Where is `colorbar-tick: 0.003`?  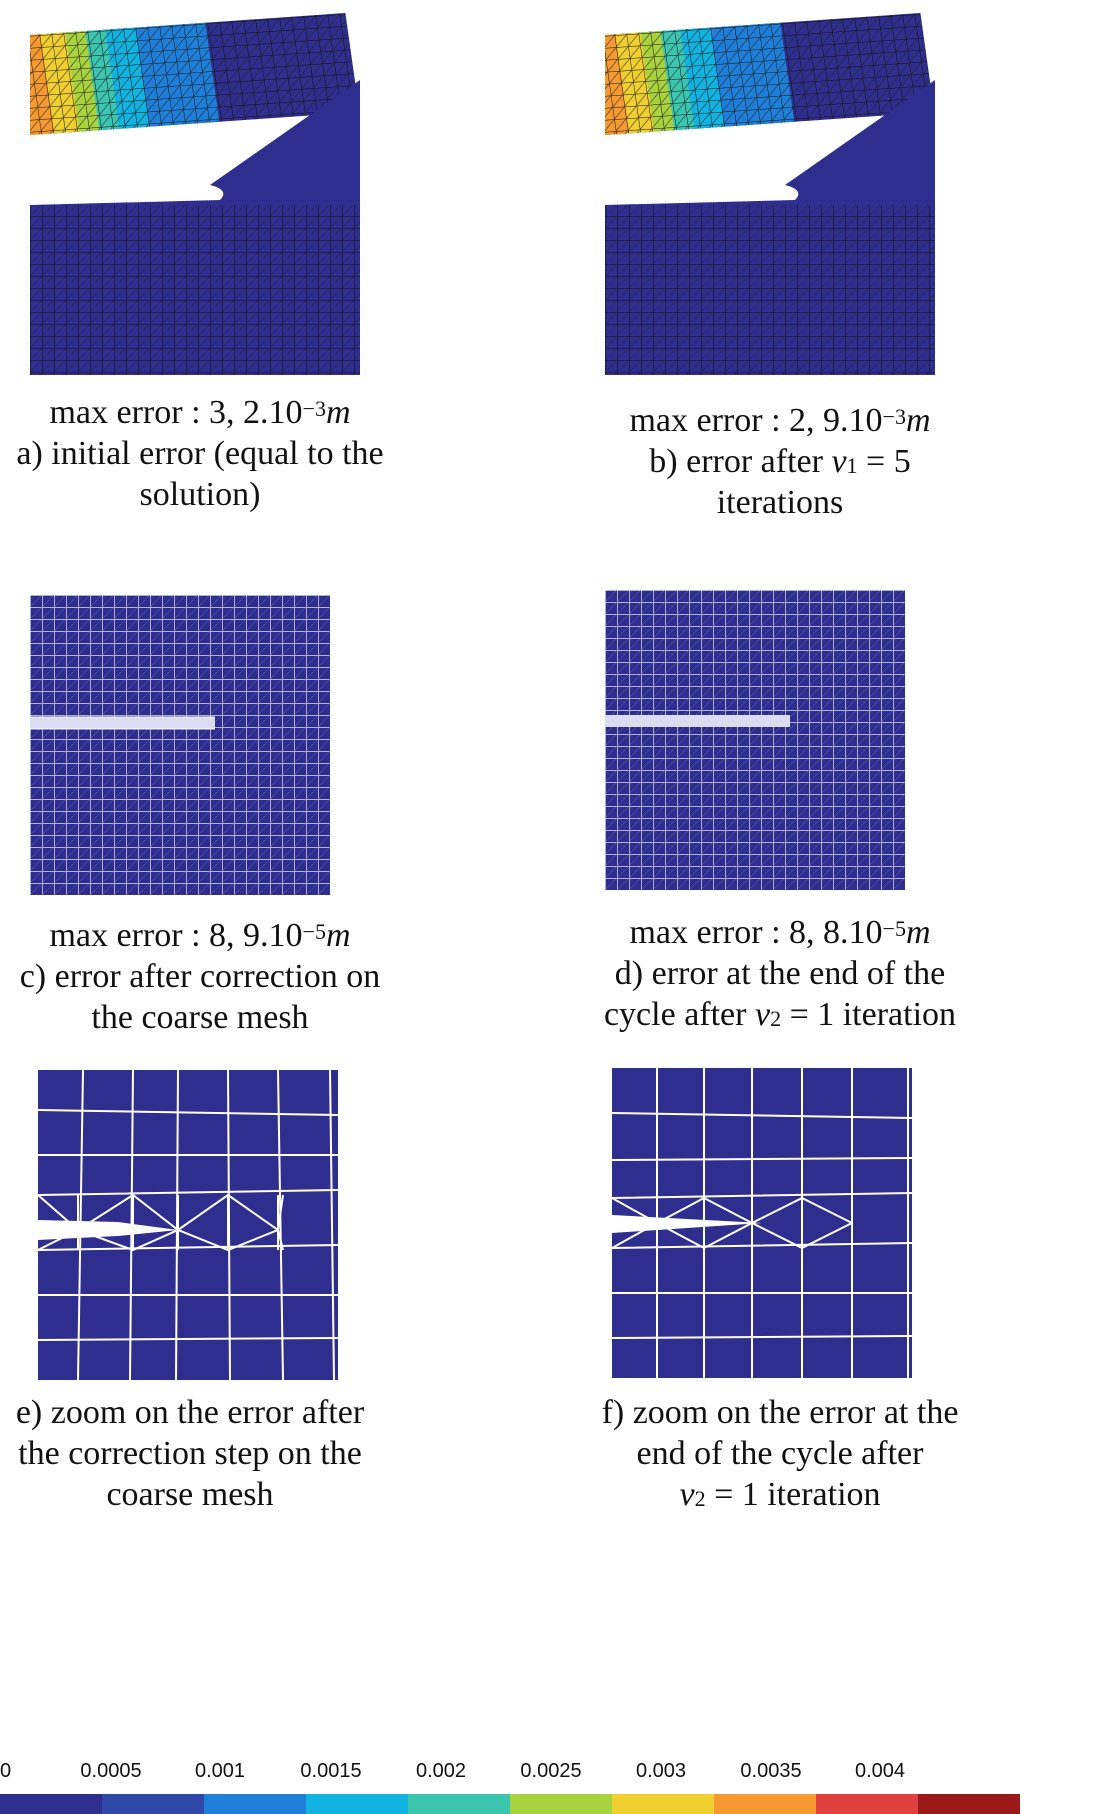 colorbar-tick: 0.003 is located at coordinates (661, 1771).